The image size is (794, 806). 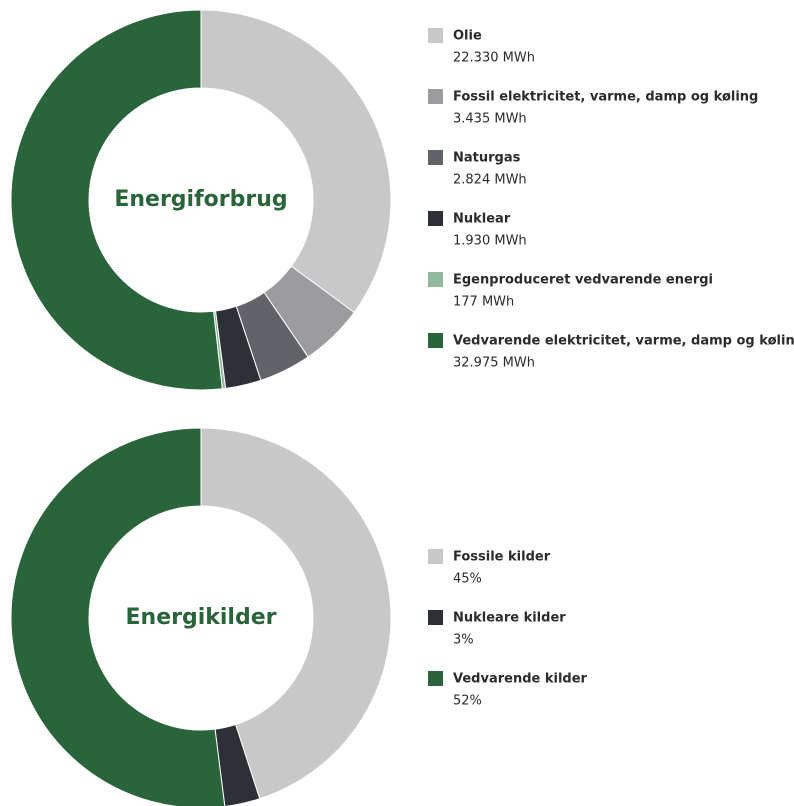 What do you see at coordinates (494, 58) in the screenshot?
I see `legend-value: 22.330 MWh` at bounding box center [494, 58].